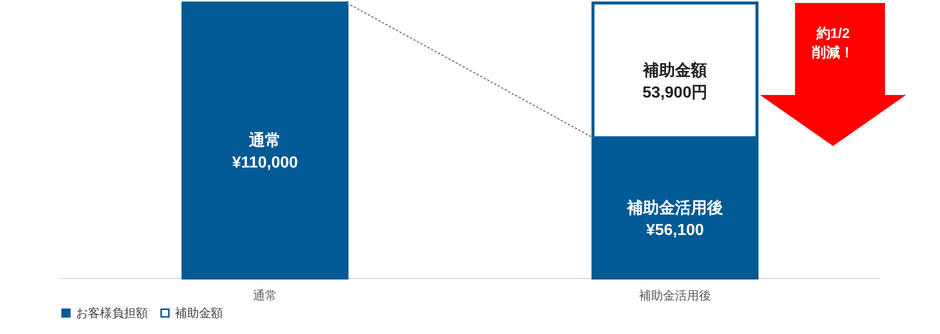 This screenshot has width=940, height=334. I want to click on data-label: 通常 ¥110,000, so click(265, 152).